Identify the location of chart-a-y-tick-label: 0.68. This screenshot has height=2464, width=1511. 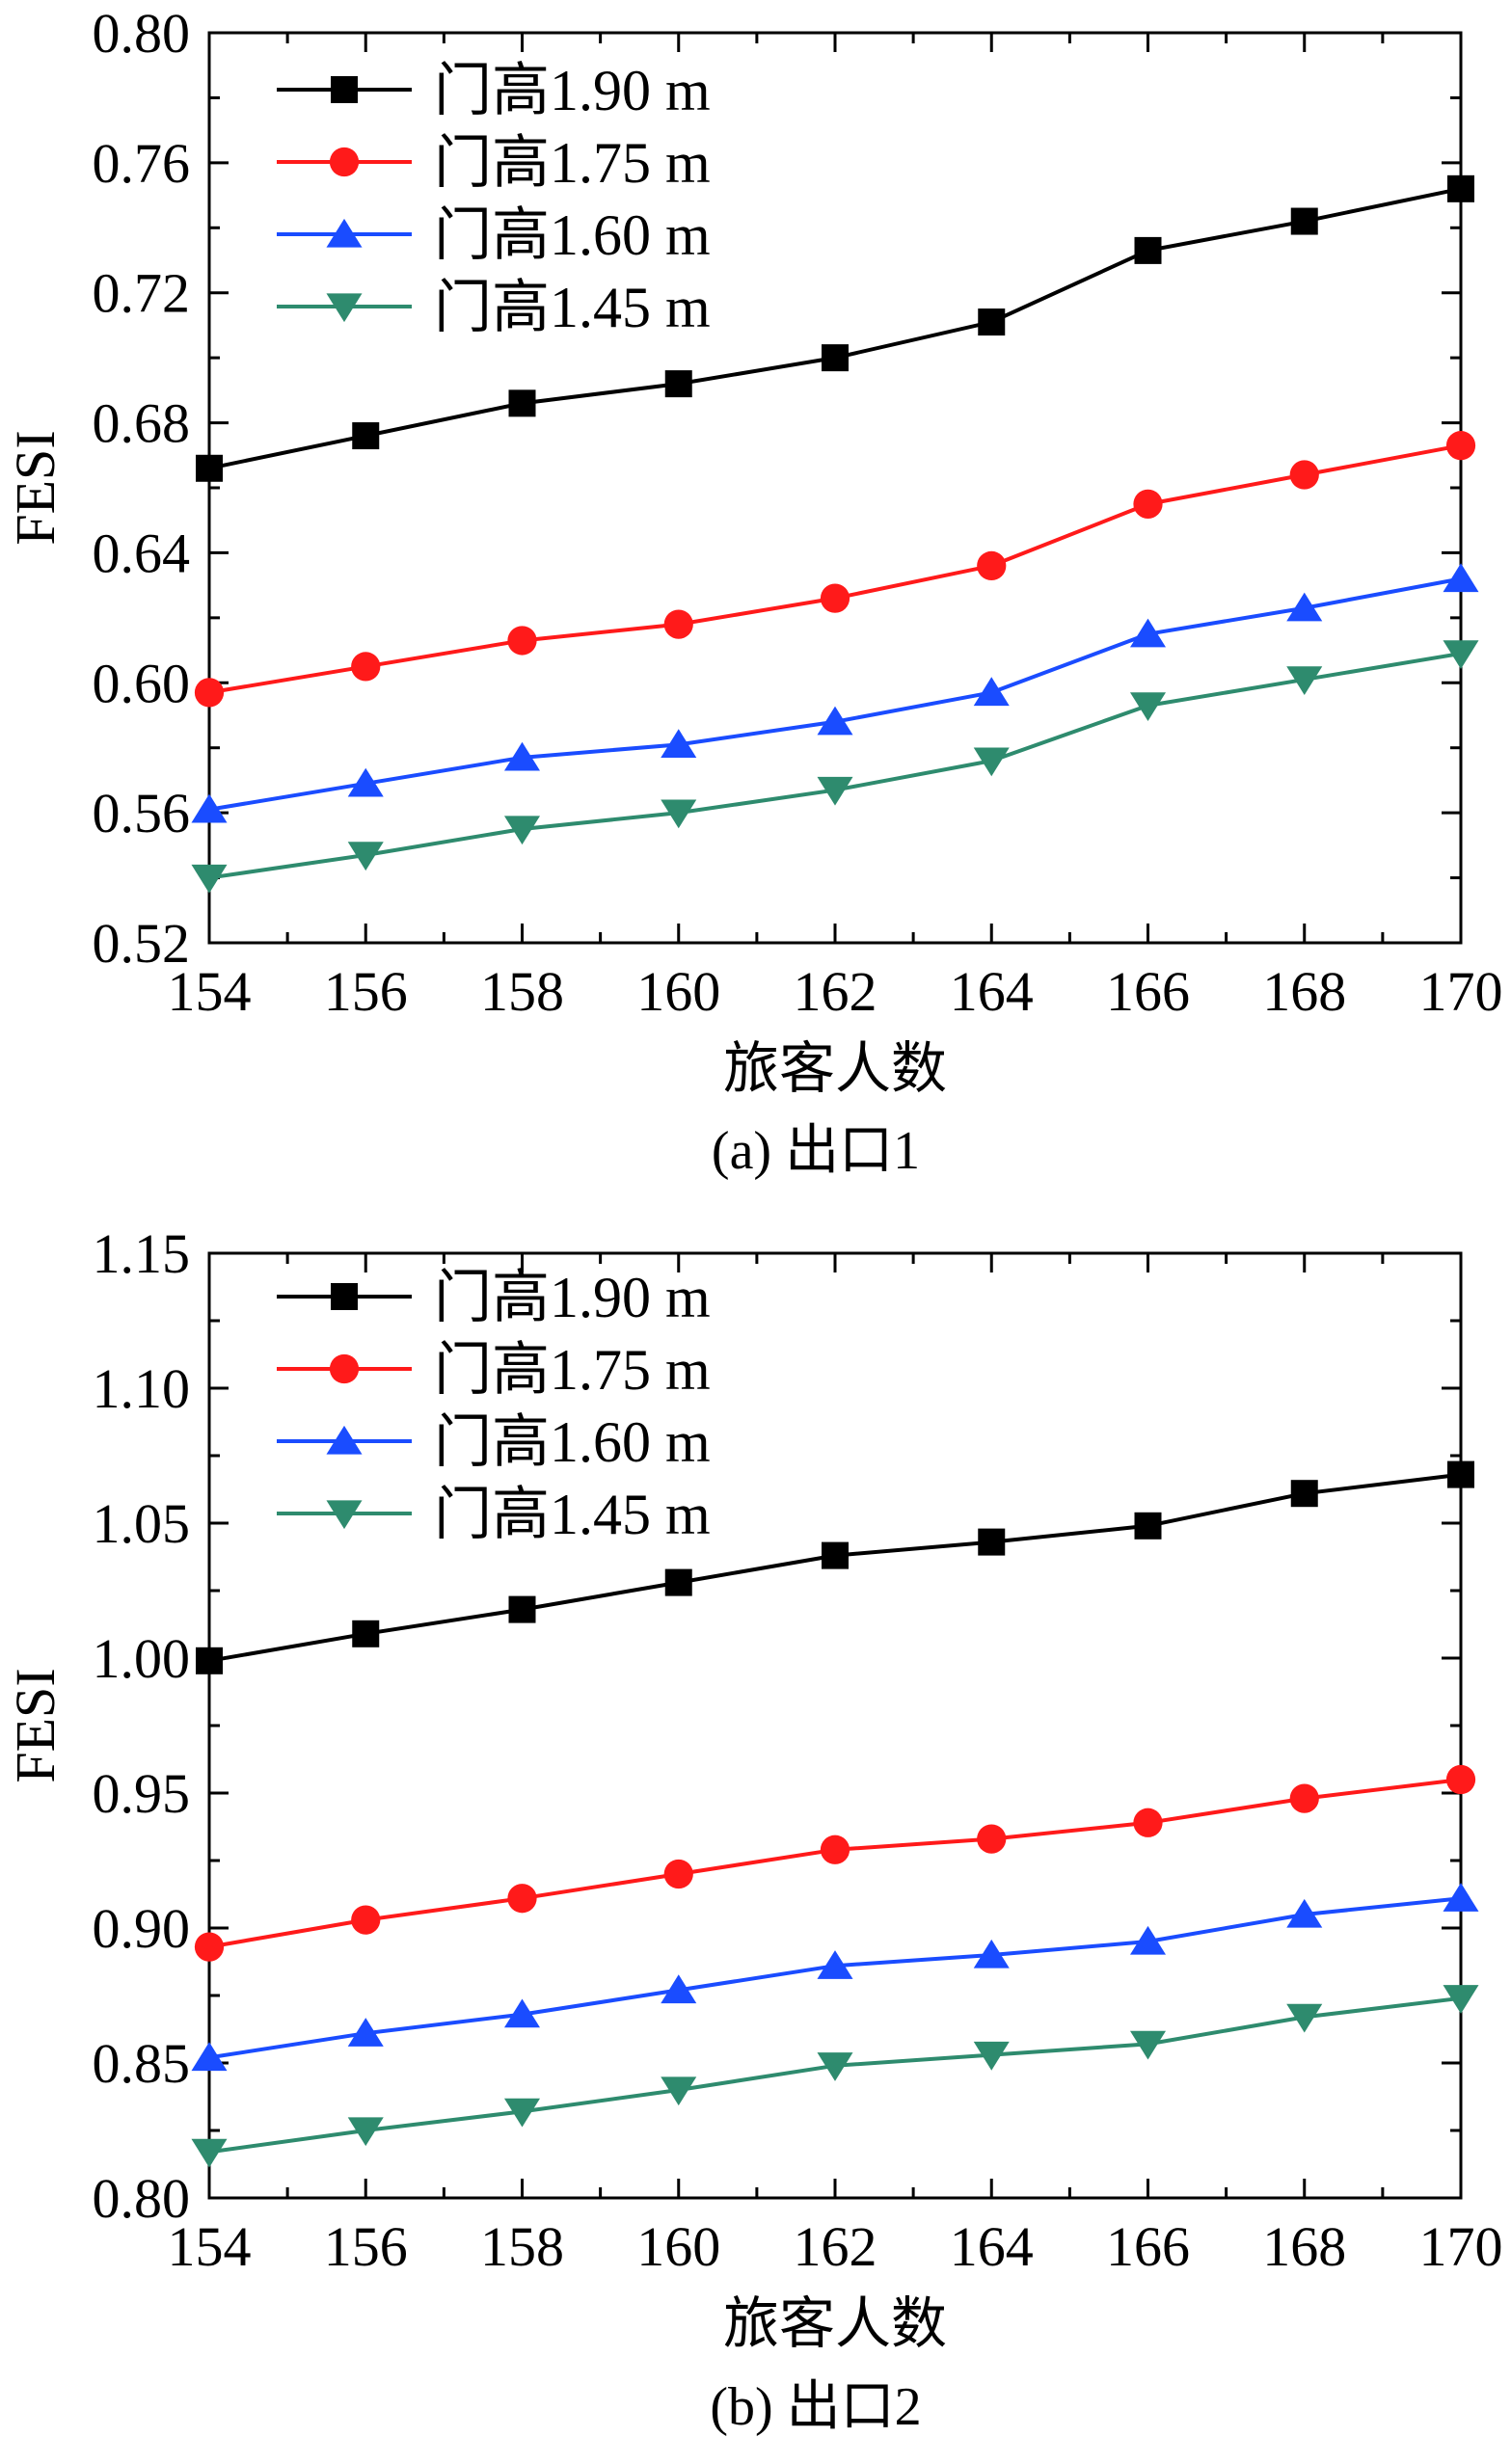
(142, 424).